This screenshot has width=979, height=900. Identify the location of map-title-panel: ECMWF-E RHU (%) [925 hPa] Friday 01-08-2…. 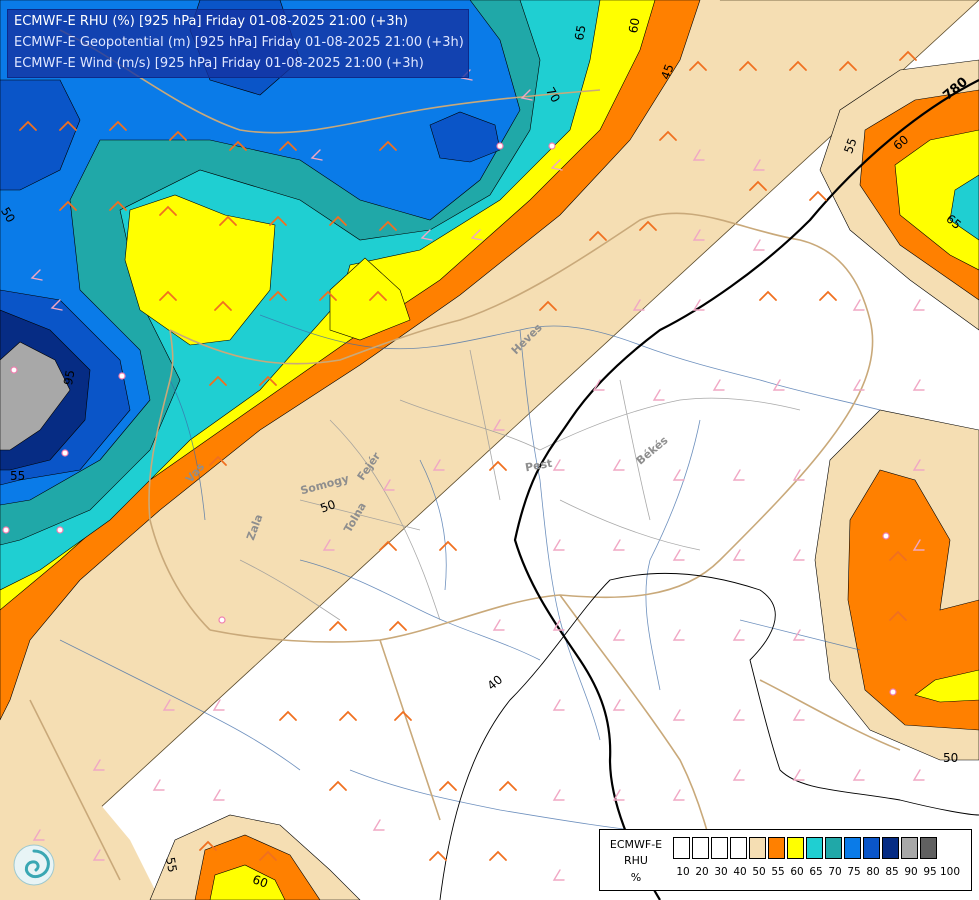
(238, 43).